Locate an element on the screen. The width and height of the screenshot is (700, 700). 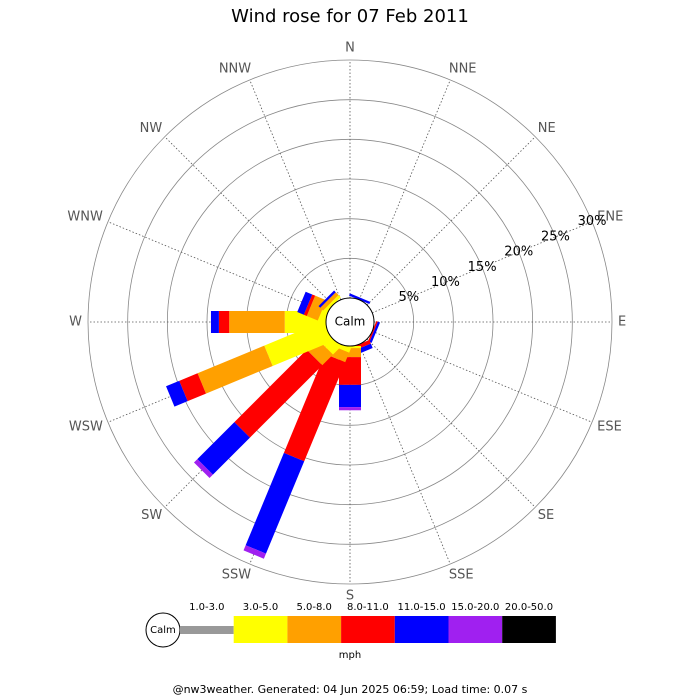
radial-ticks: 5% 10% 15% 20% 25% 30% is located at coordinates (503, 259).